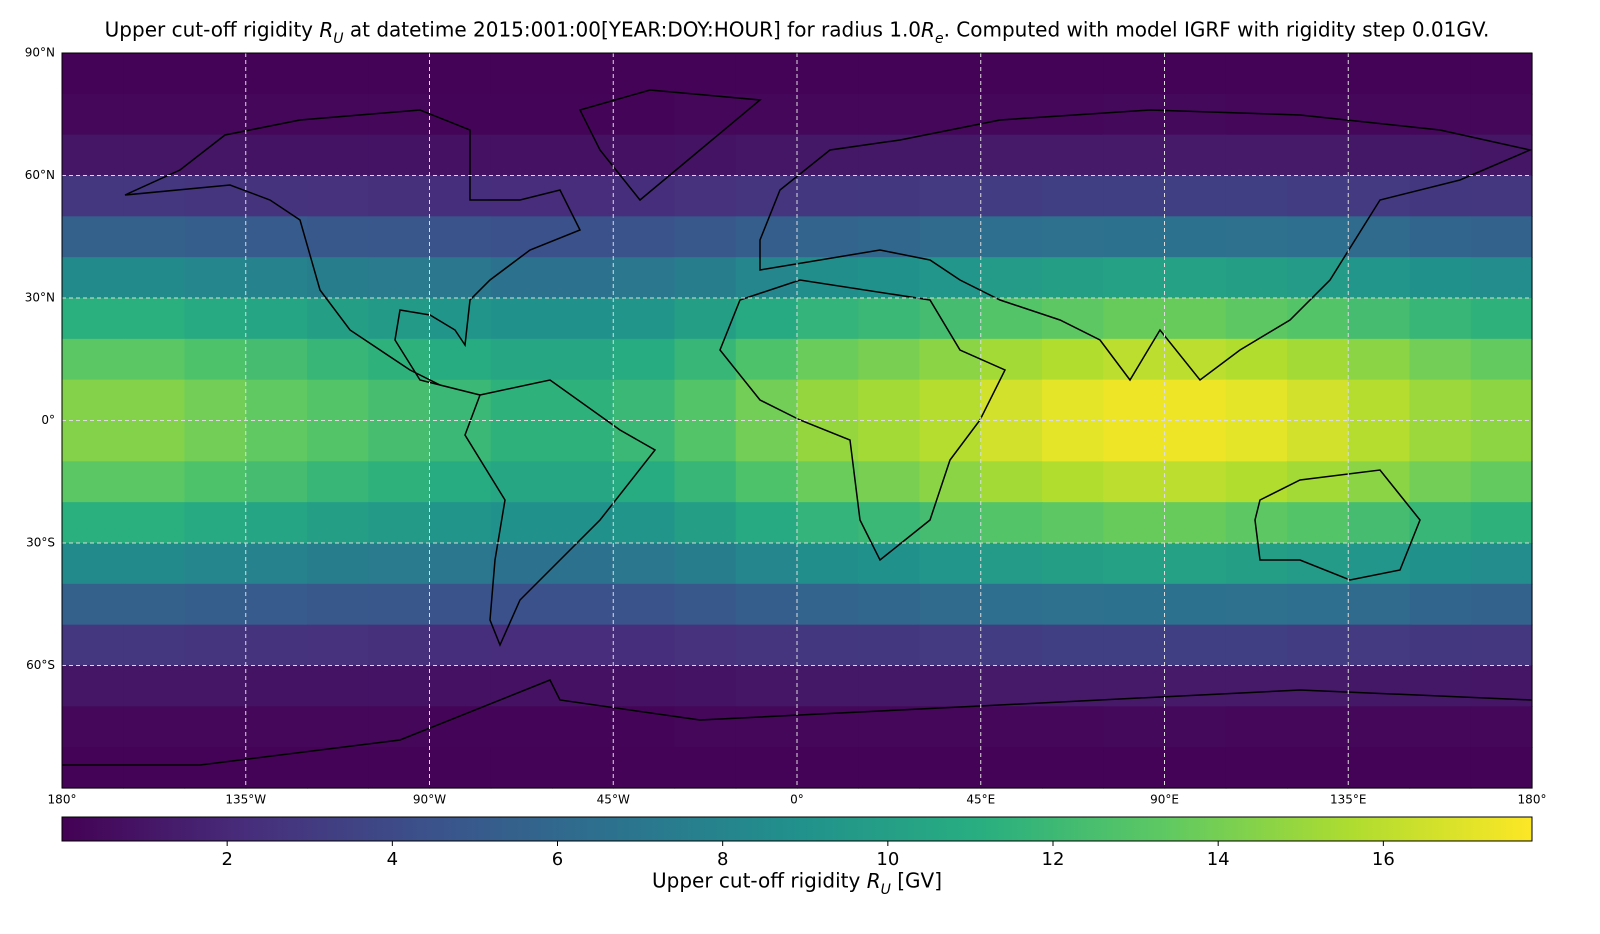 Image resolution: width=1600 pixels, height=934 pixels. What do you see at coordinates (980, 800) in the screenshot?
I see `x-tick-label: 45°E` at bounding box center [980, 800].